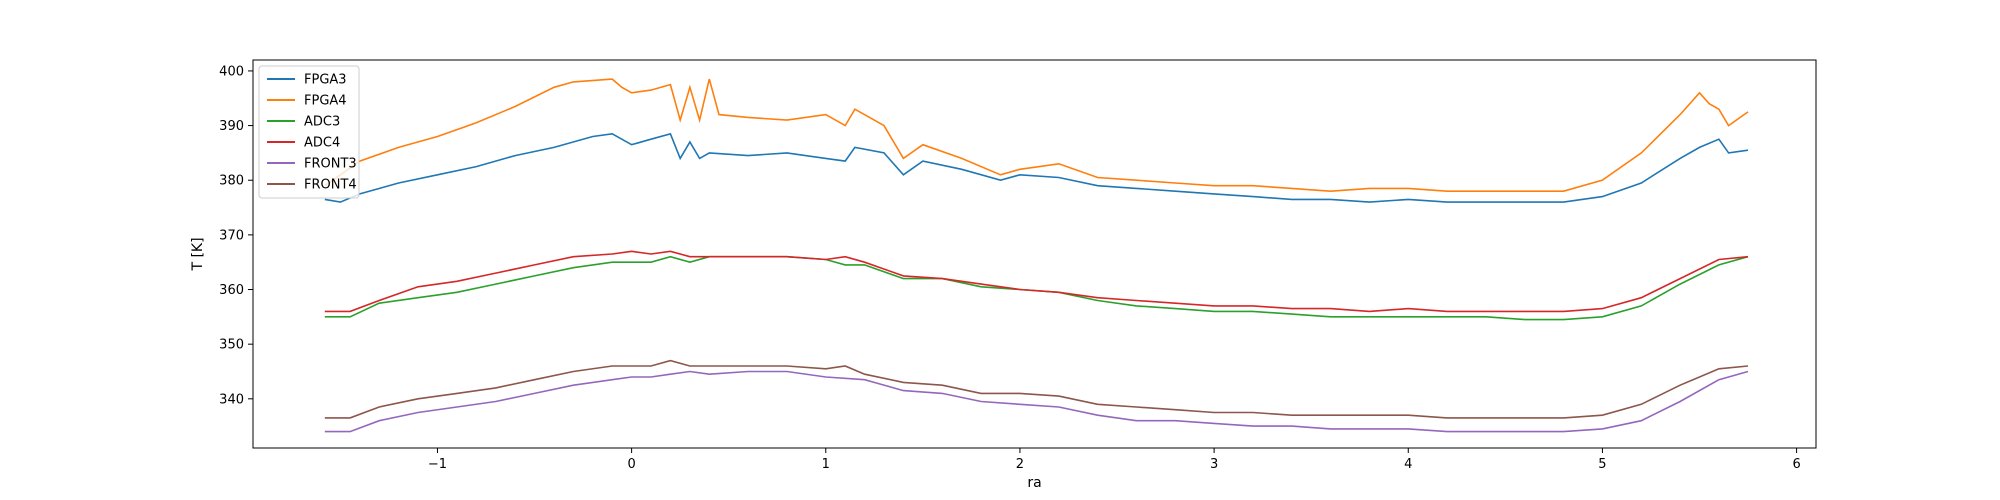 This screenshot has height=500, width=2000. What do you see at coordinates (325, 101) in the screenshot?
I see `legend-label-fpga4: FPGA4` at bounding box center [325, 101].